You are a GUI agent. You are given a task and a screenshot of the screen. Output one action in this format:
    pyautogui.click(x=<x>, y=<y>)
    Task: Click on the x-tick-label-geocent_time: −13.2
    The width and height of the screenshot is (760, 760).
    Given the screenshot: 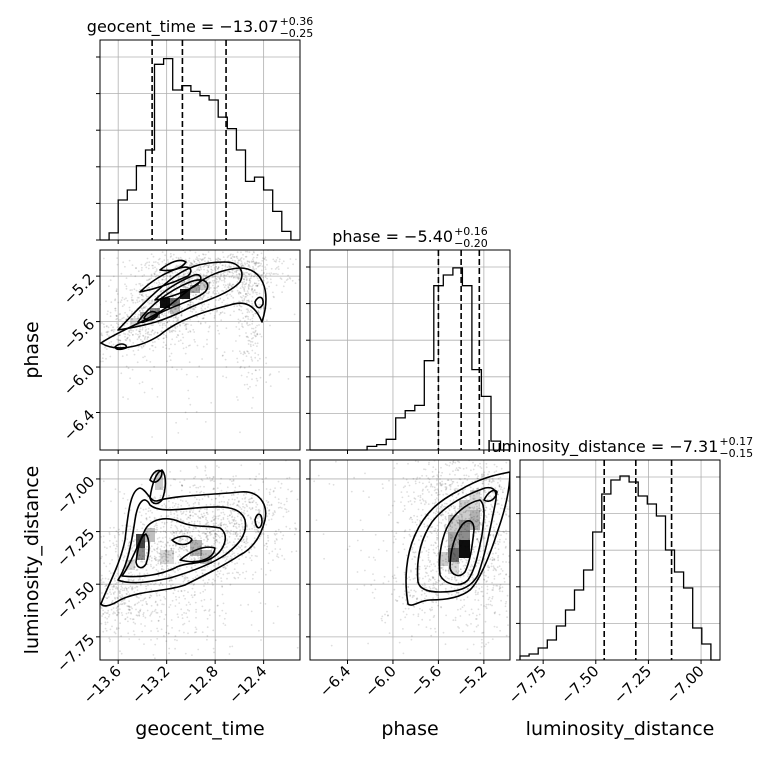 What is the action you would take?
    pyautogui.click(x=150, y=684)
    